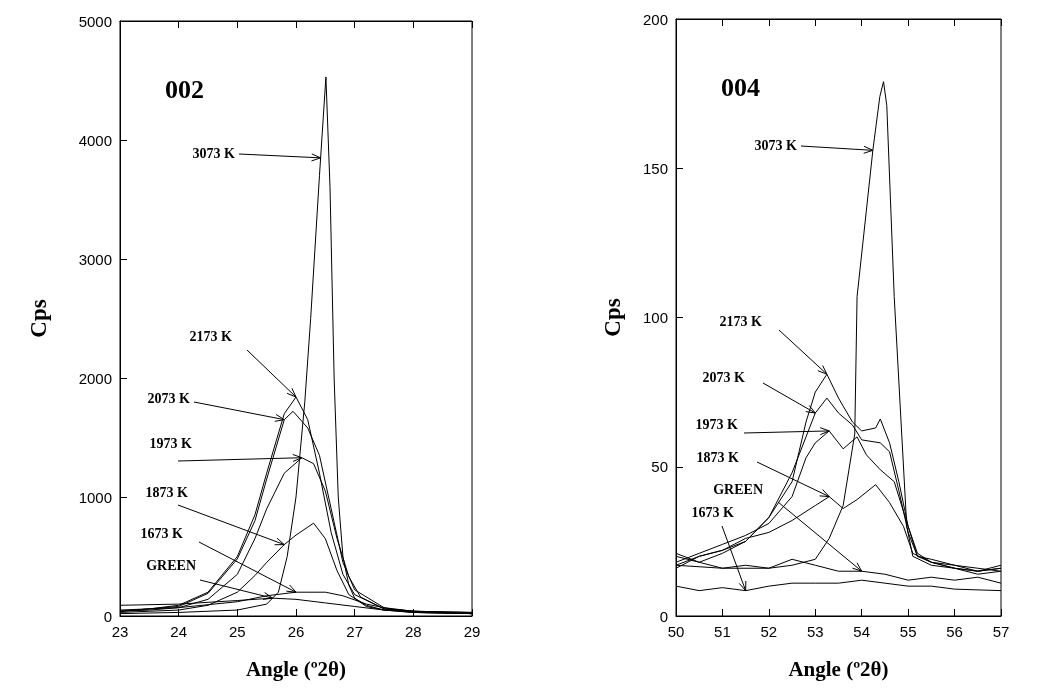 Image resolution: width=1037 pixels, height=692 pixels. What do you see at coordinates (179, 631) in the screenshot?
I see `x-tick-label: 24` at bounding box center [179, 631].